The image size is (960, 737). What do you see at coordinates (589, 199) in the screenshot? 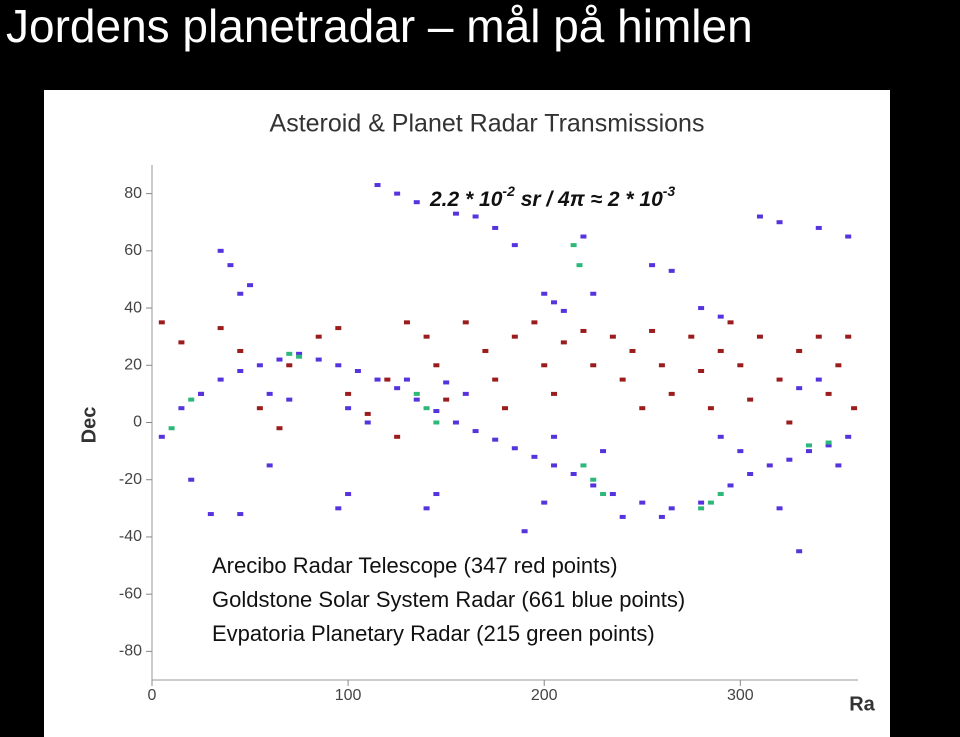
I see `annotation-part: sr / 4π ≈ 2 * 10` at bounding box center [589, 199].